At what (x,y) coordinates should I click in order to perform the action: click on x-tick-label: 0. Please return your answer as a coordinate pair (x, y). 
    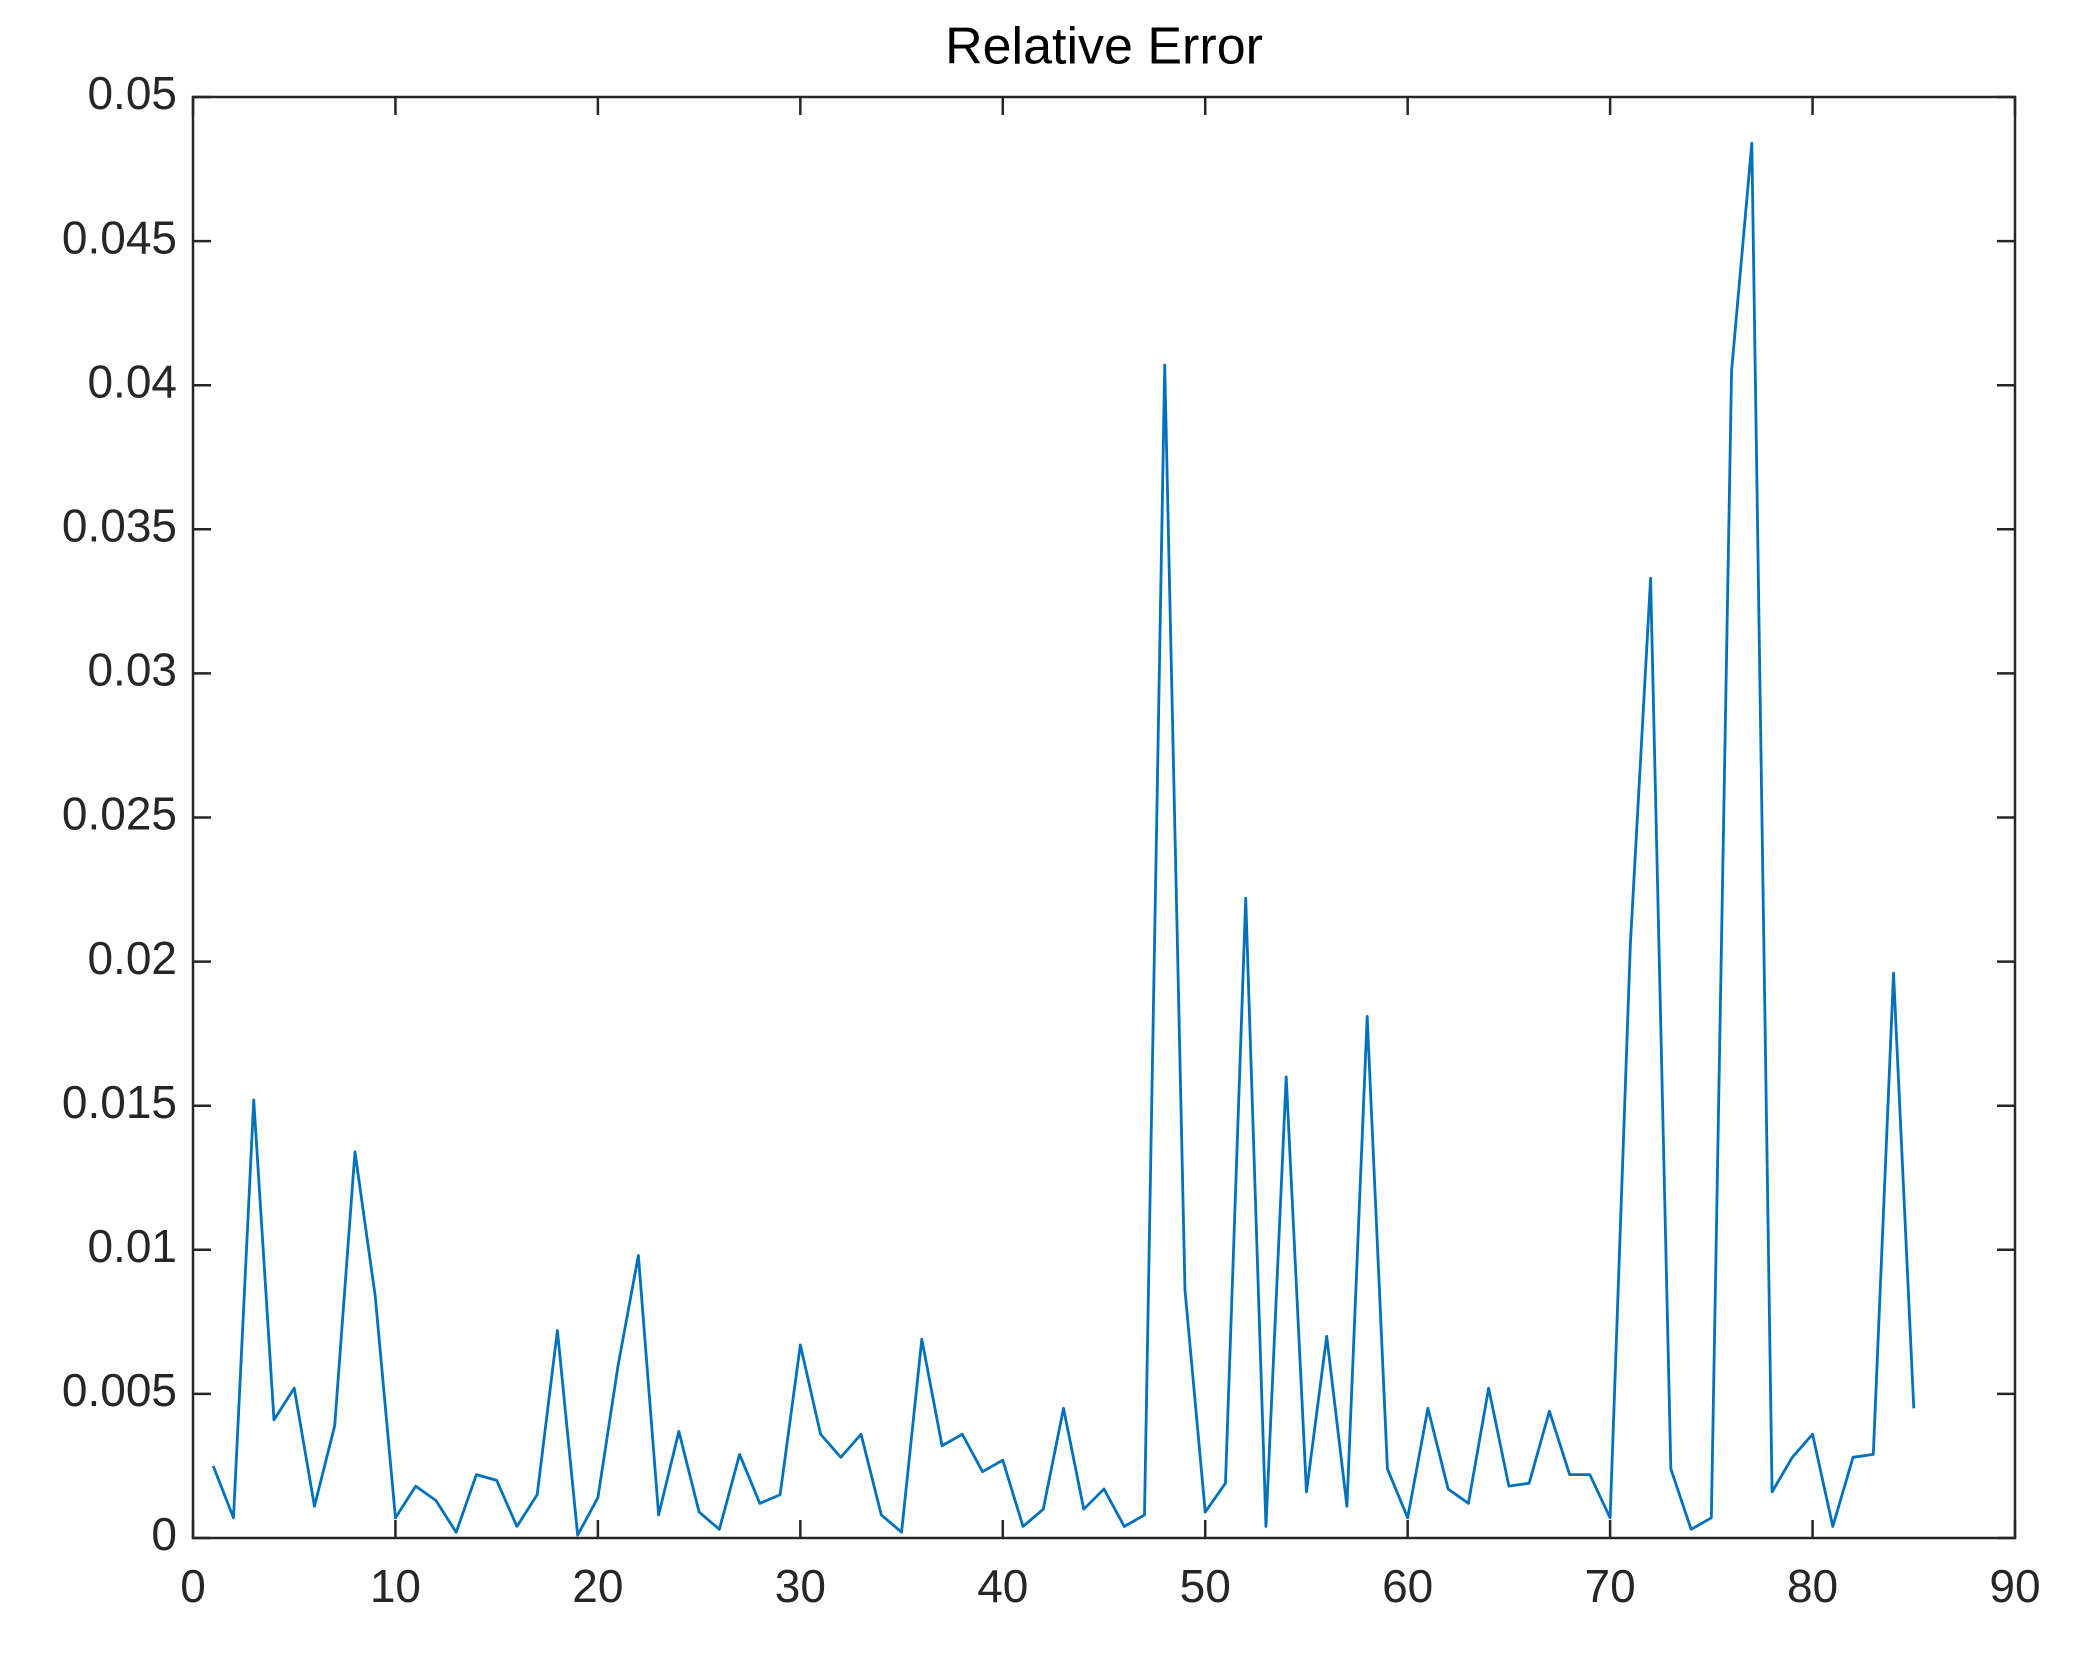
    Looking at the image, I should click on (193, 1586).